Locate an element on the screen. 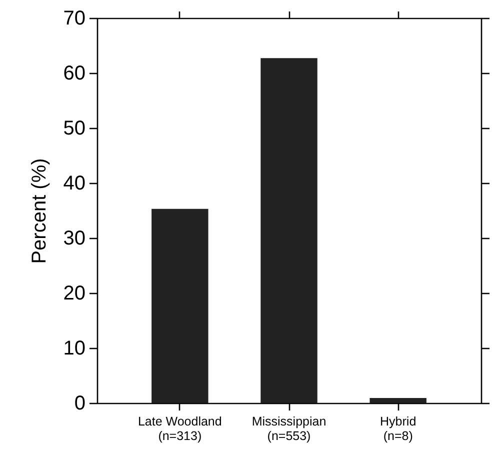 Image resolution: width=494 pixels, height=458 pixels. x-tick-label: Late Woodland (n=313) is located at coordinates (180, 428).